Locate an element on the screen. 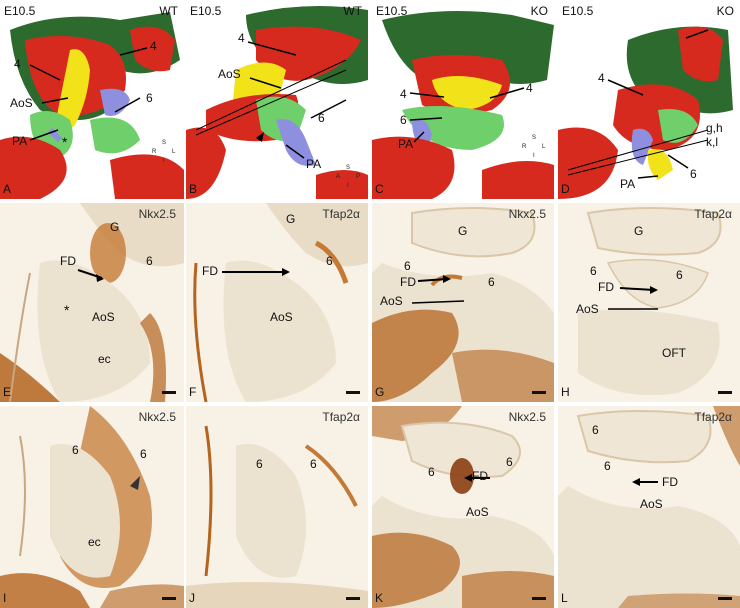 This screenshot has height=608, width=740. panel-a-3d-wt: E10.5 WT 4 4 AoS 6 PA * S R L I A is located at coordinates (92, 99).